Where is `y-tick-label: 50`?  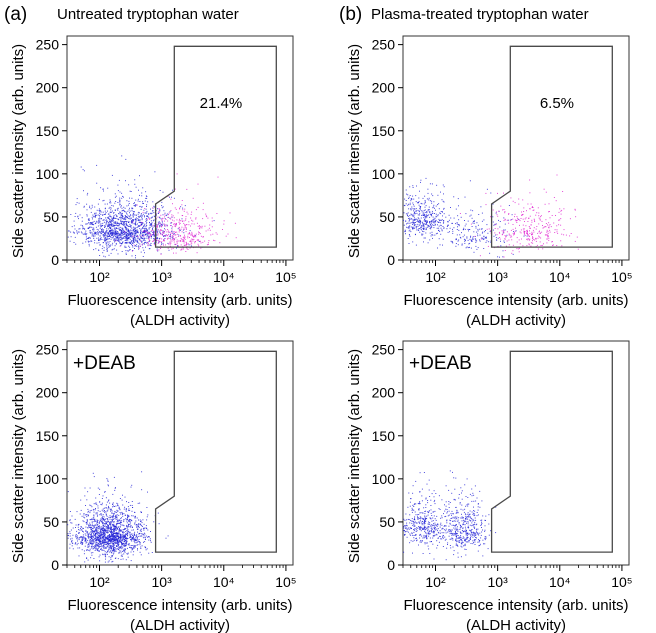
y-tick-label: 50 is located at coordinates (51, 522).